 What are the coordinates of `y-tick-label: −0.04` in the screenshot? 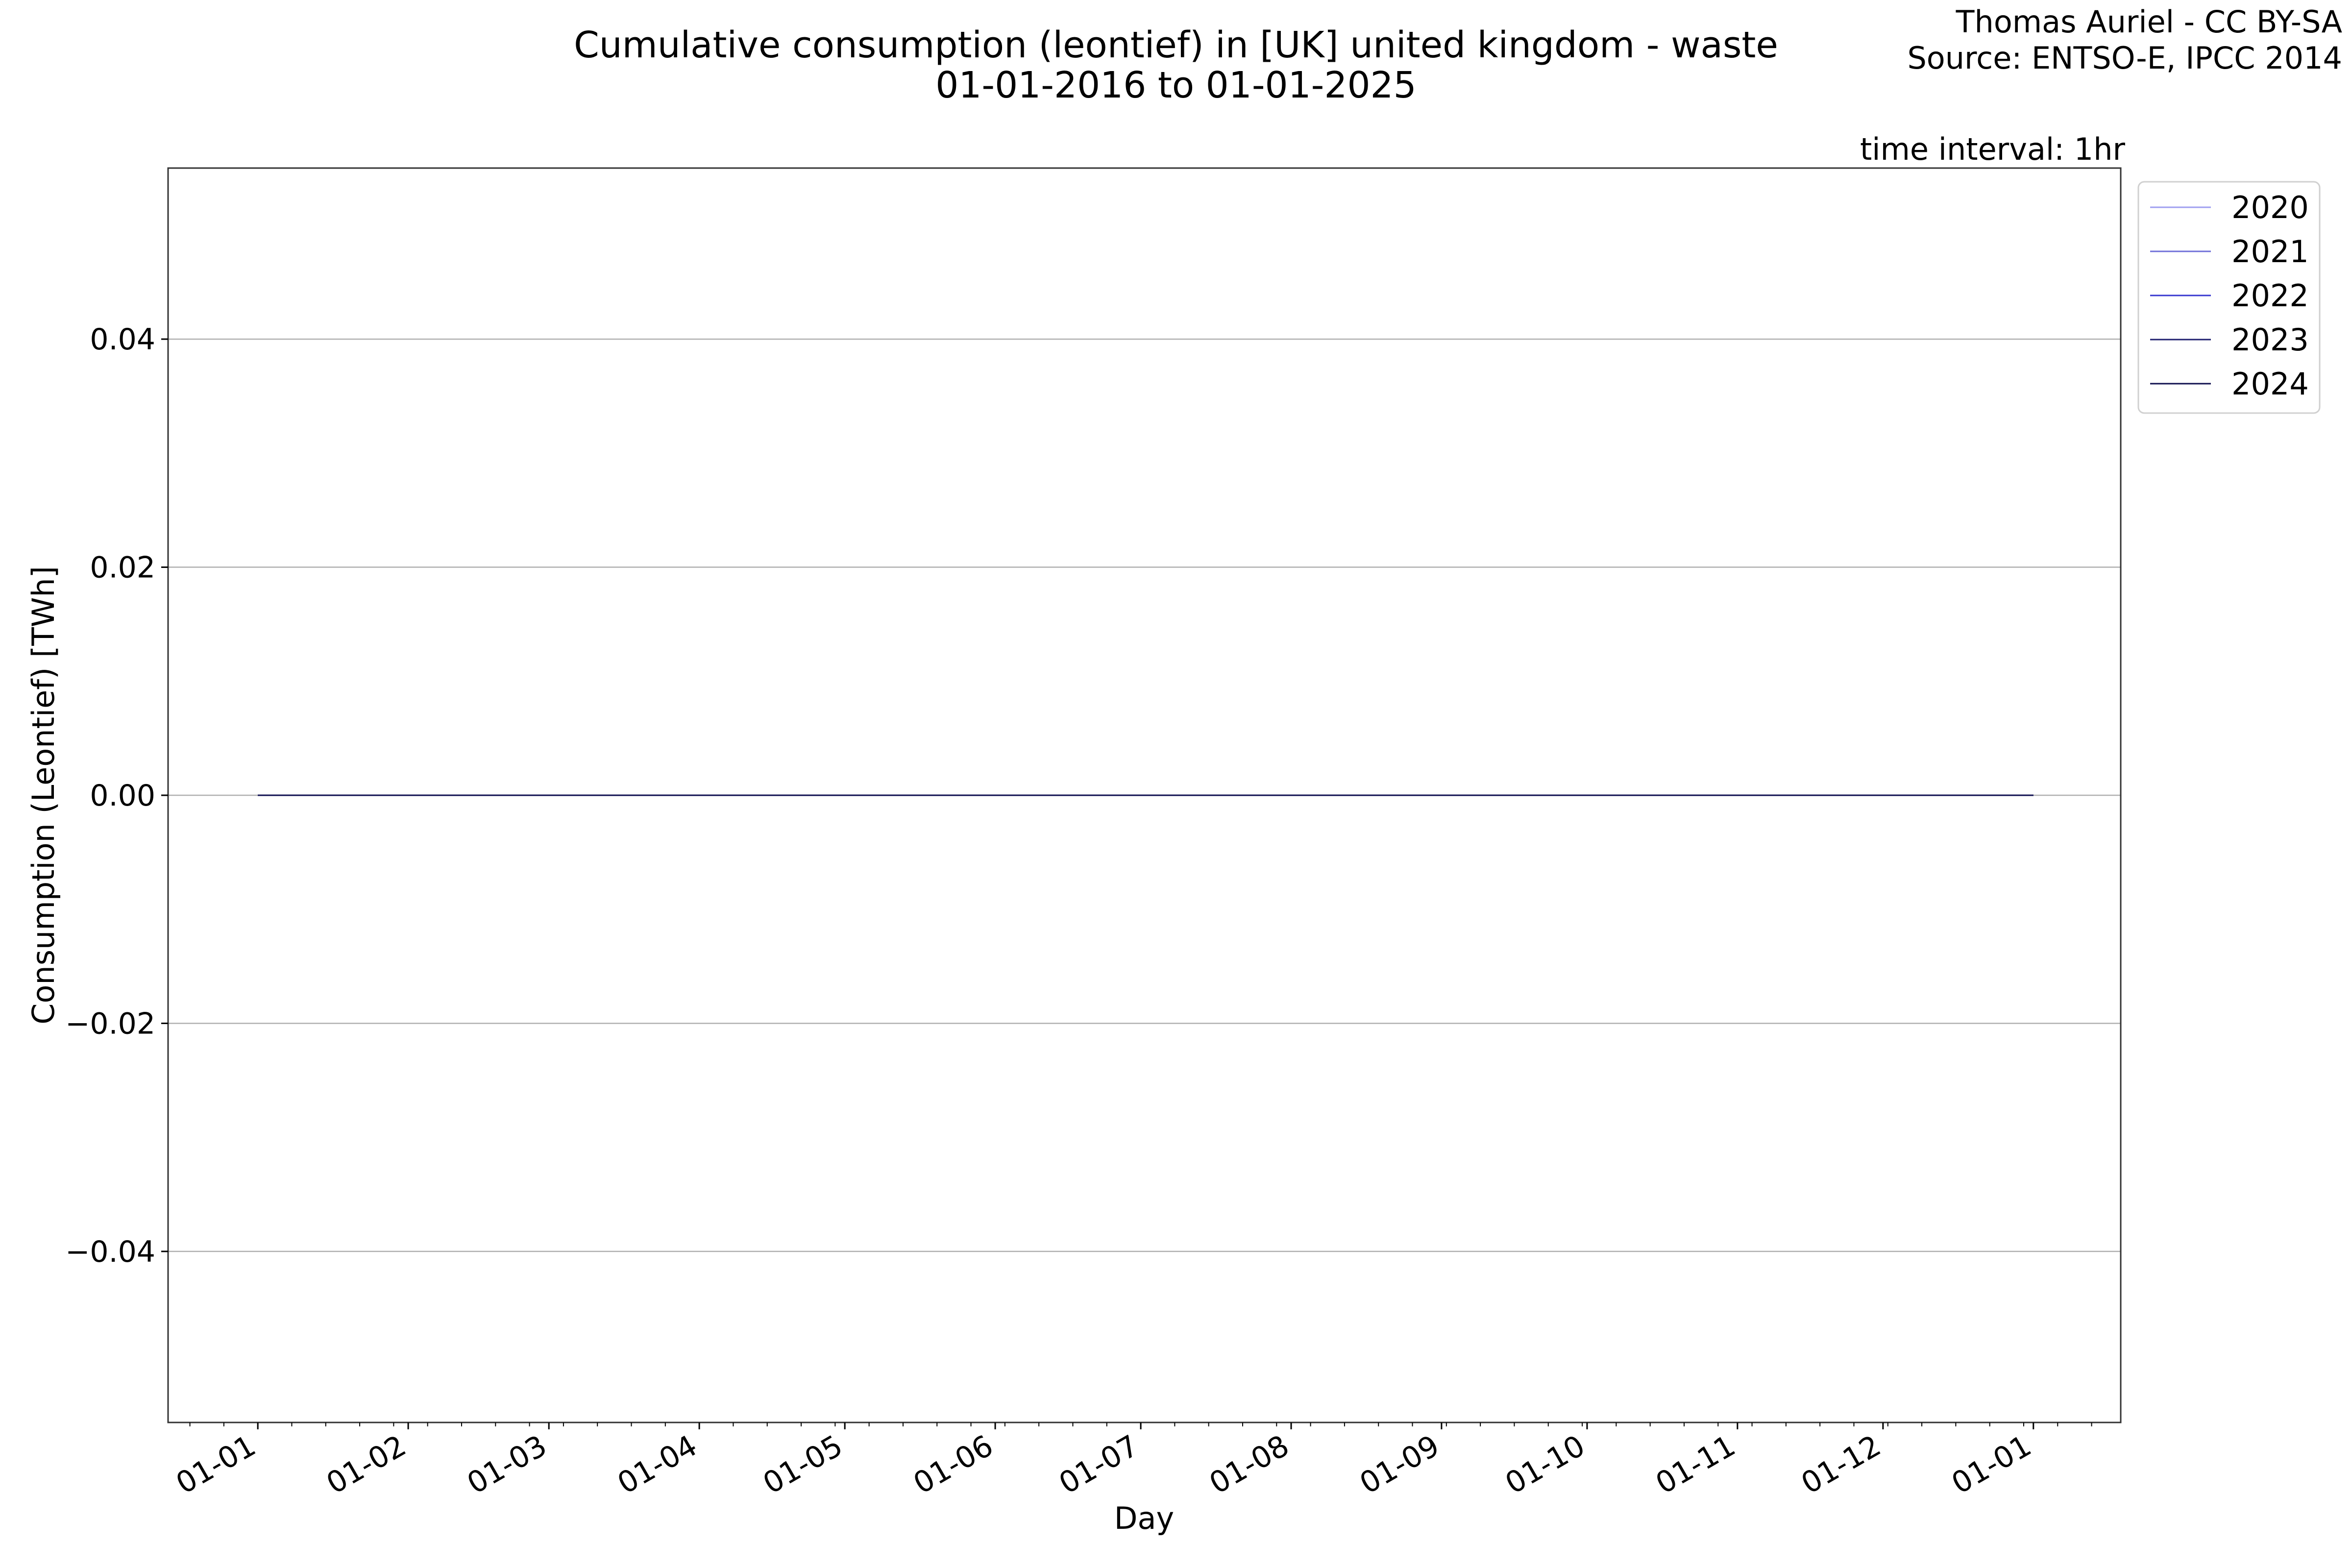 It's located at (110, 1252).